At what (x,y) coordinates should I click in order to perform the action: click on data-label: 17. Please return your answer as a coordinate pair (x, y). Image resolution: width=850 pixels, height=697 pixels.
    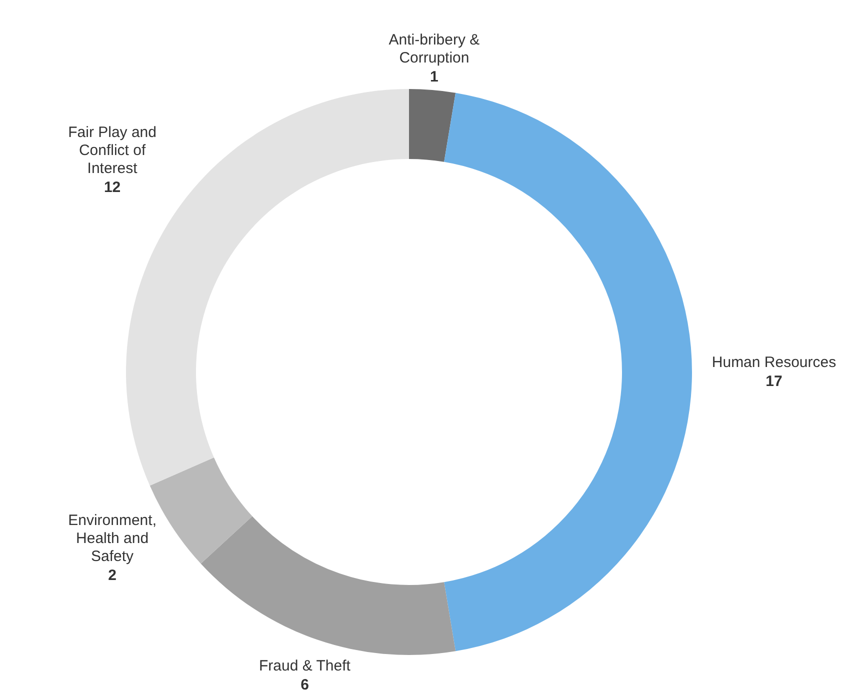
    Looking at the image, I should click on (774, 381).